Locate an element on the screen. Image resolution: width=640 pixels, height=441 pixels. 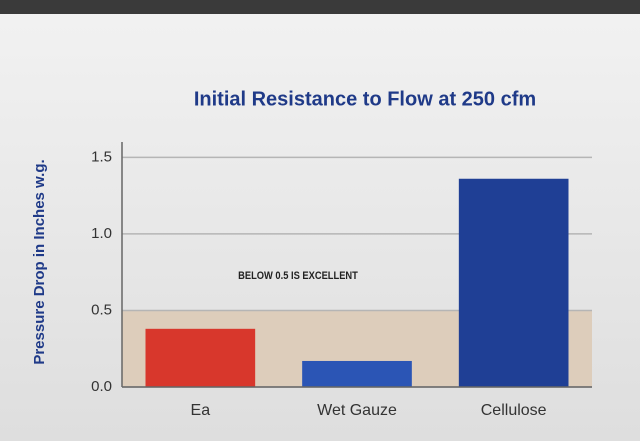
y-tick-label: 0.5 is located at coordinates (101, 309).